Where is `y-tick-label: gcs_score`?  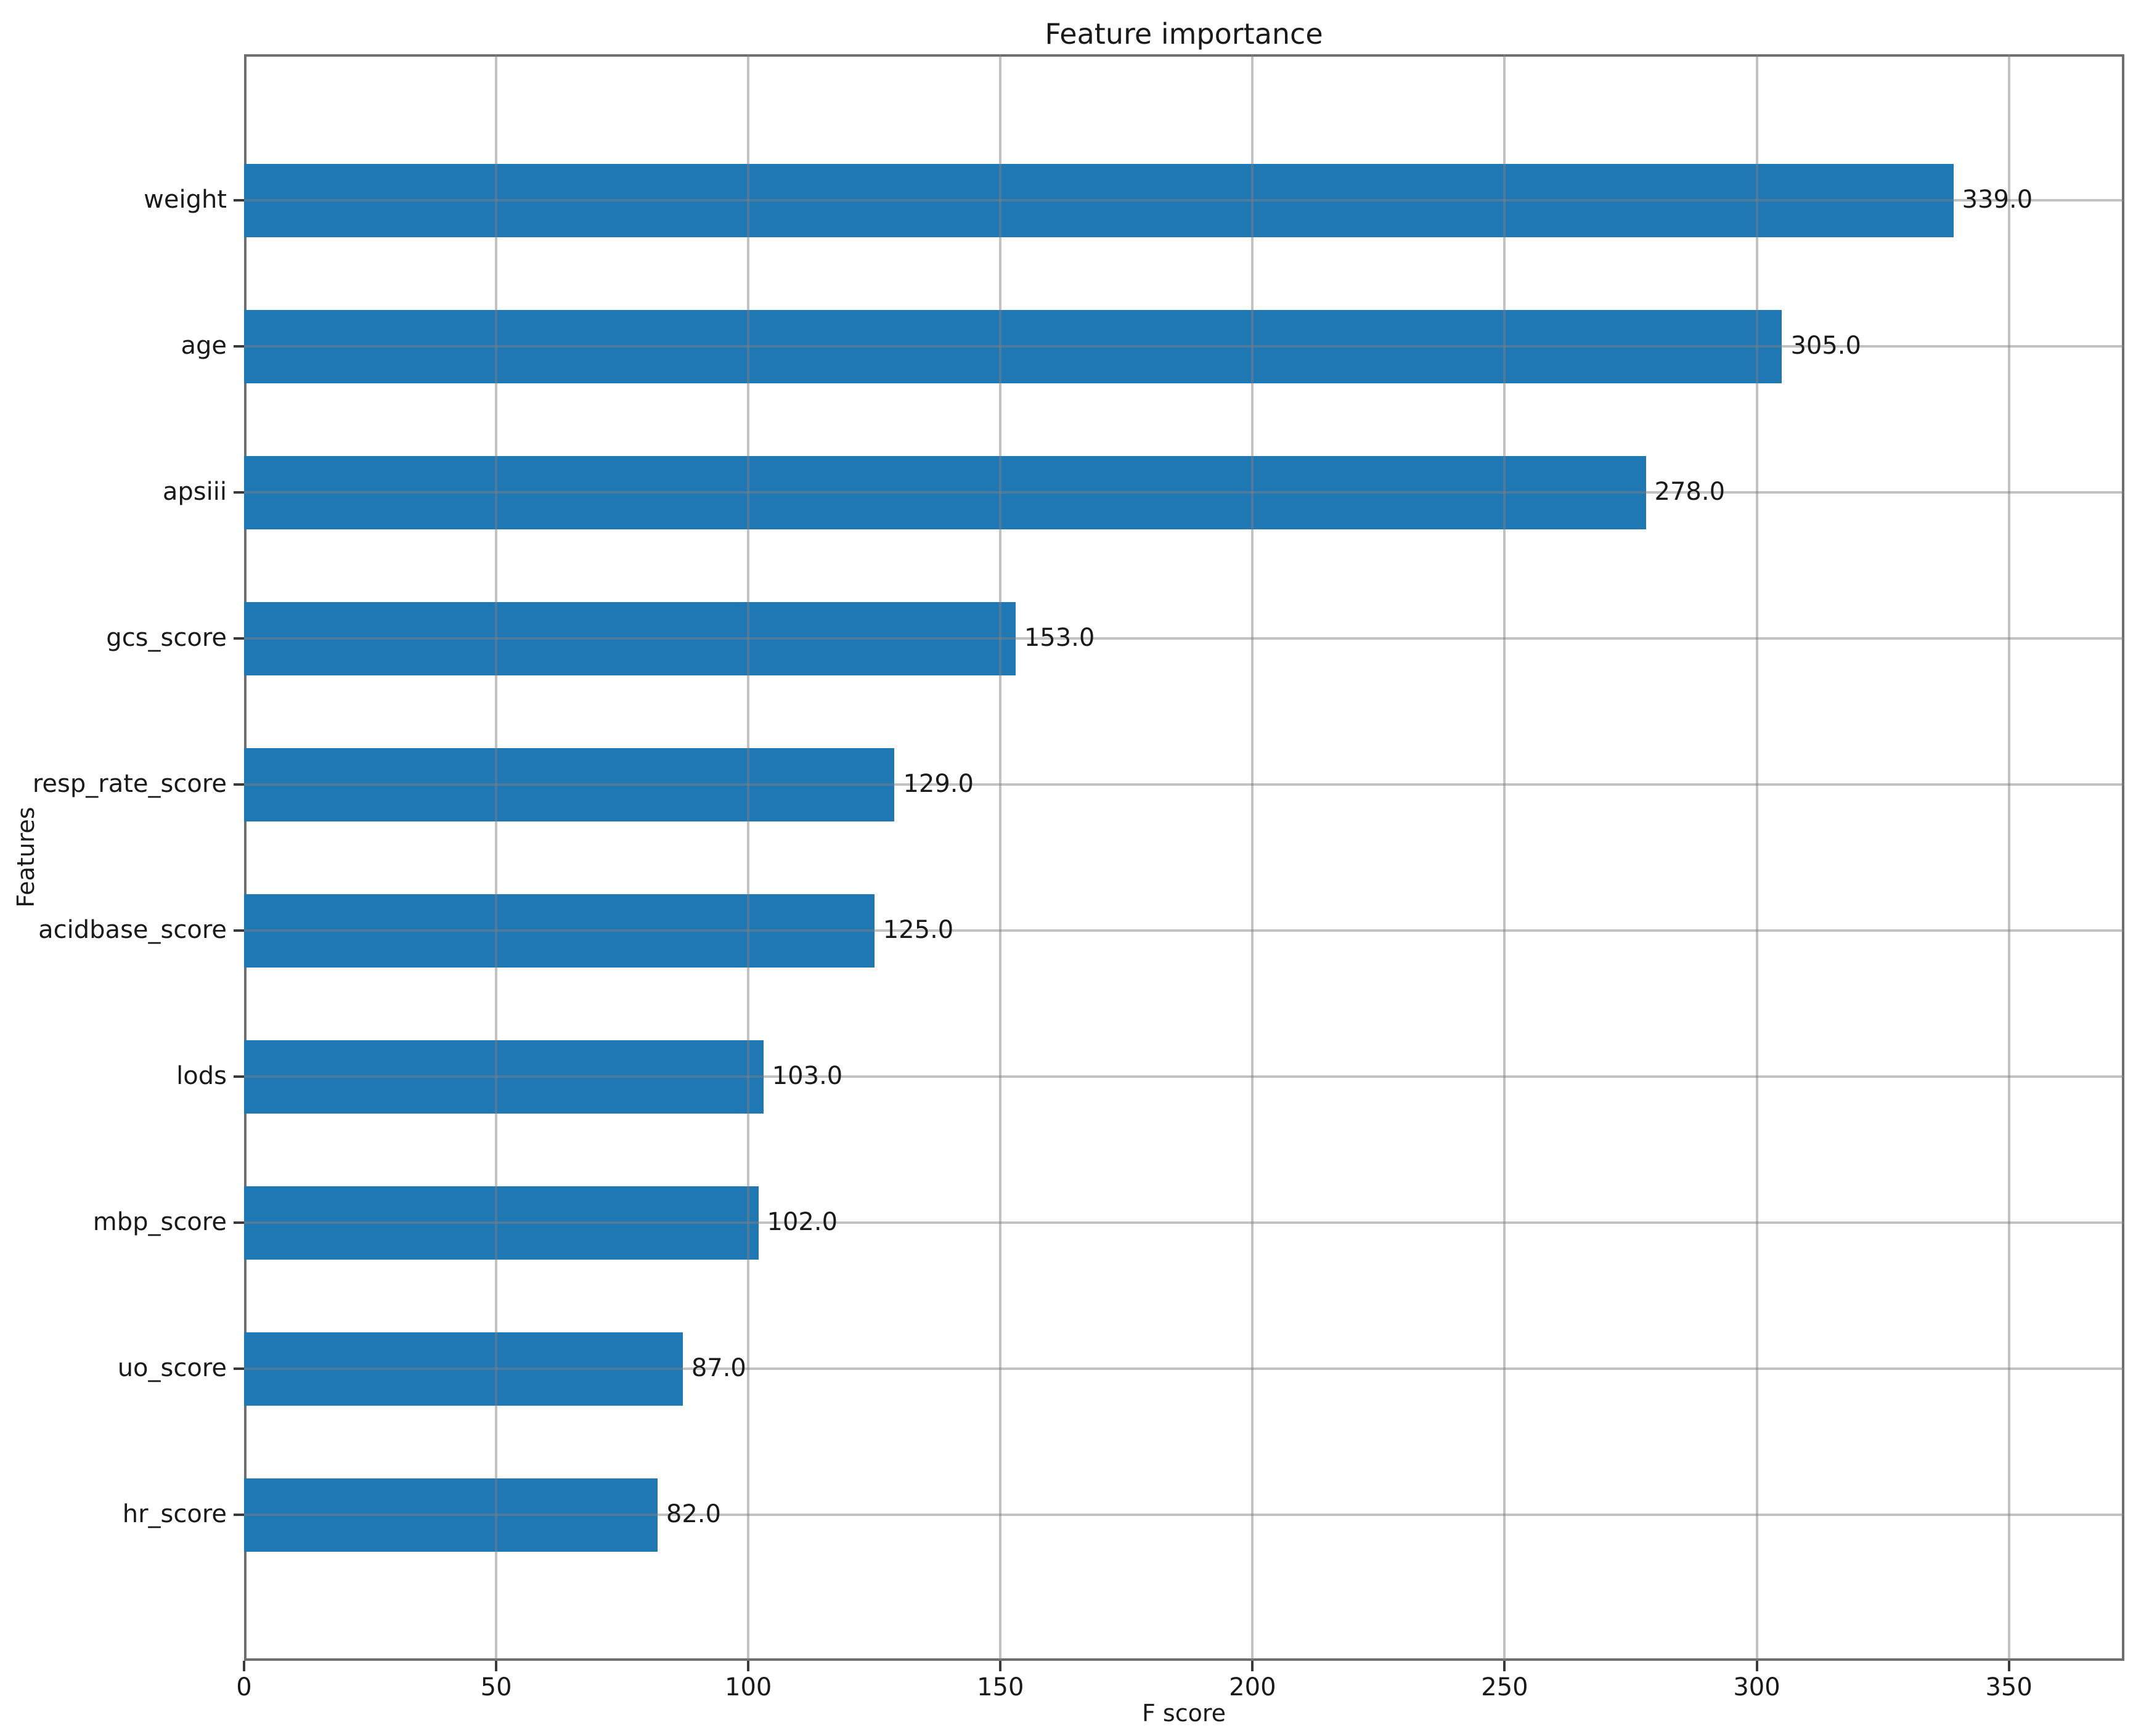
y-tick-label: gcs_score is located at coordinates (166, 638).